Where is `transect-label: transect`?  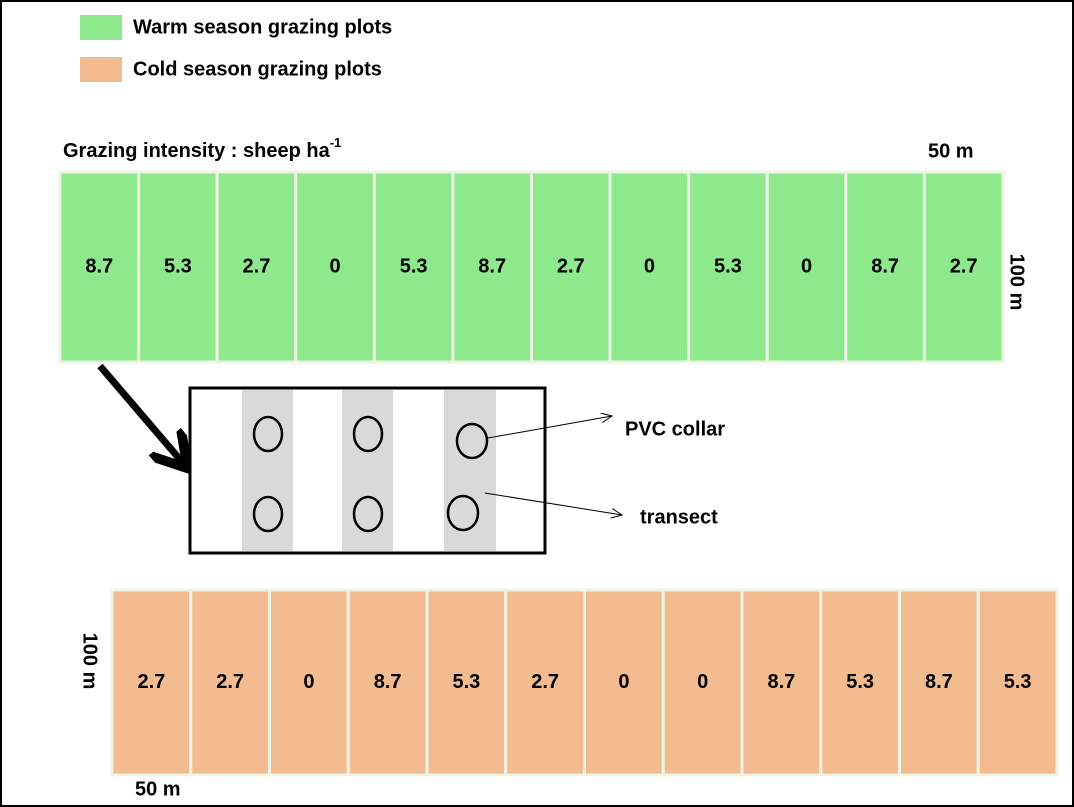
transect-label: transect is located at coordinates (679, 517).